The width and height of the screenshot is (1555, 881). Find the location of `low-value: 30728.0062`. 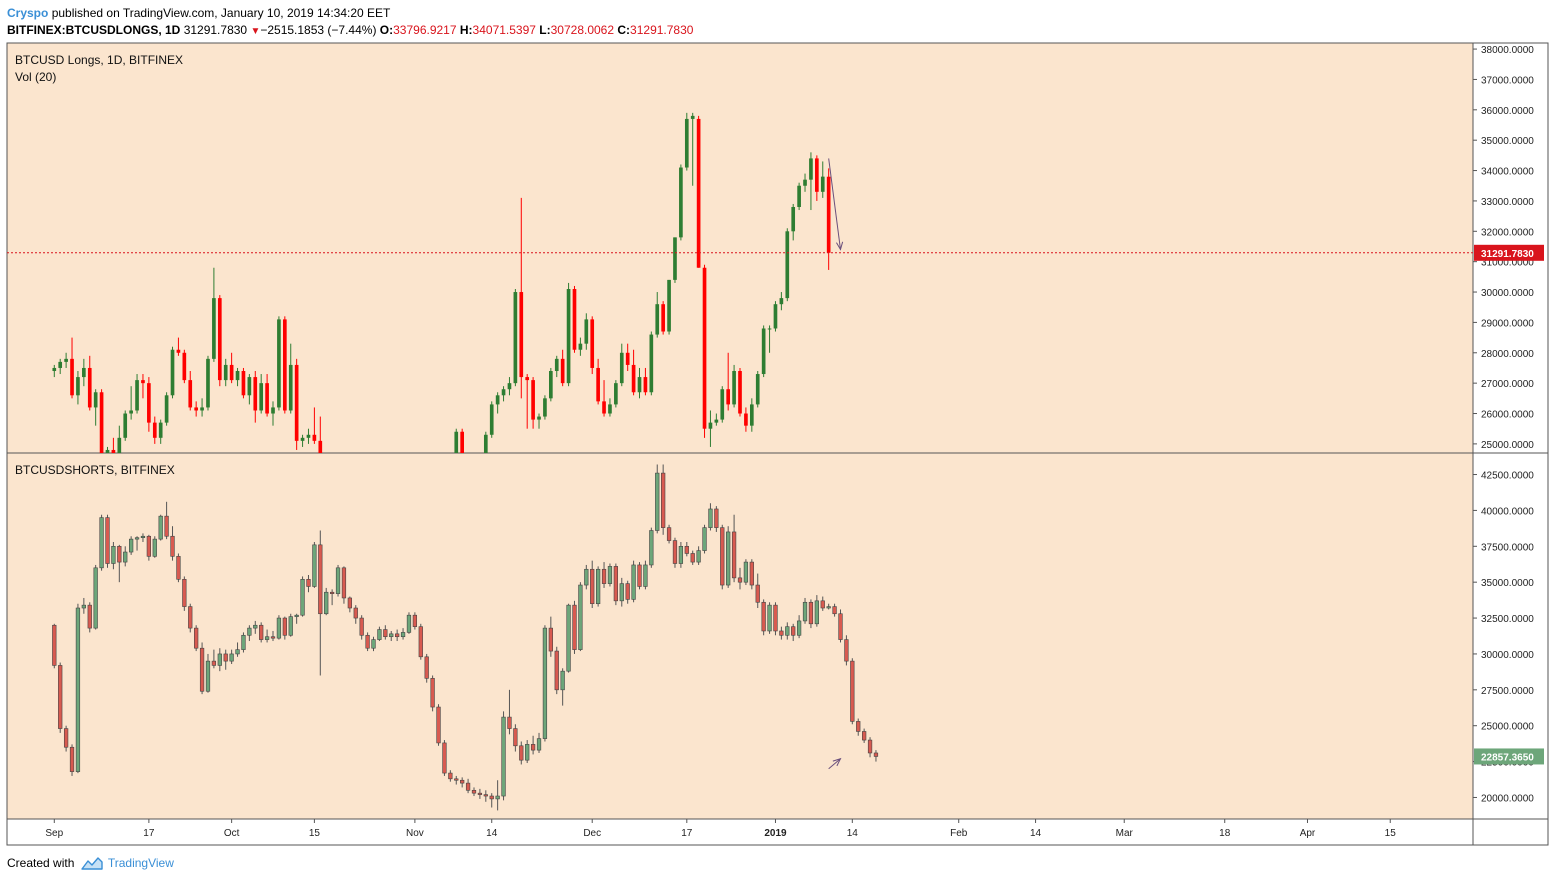

low-value: 30728.0062 is located at coordinates (582, 30).